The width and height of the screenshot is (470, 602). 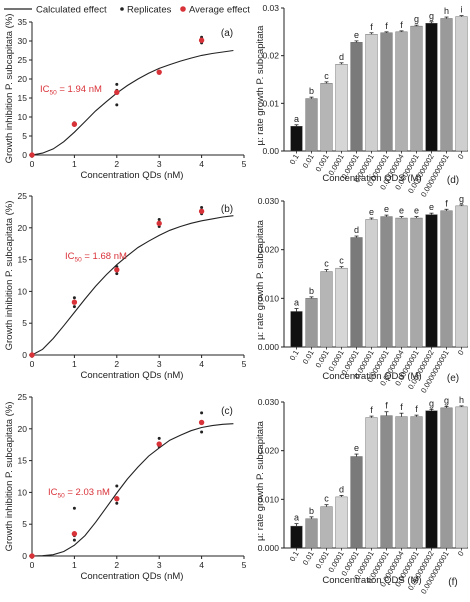 I want to click on y-tick-label: 15, so click(x=23, y=98).